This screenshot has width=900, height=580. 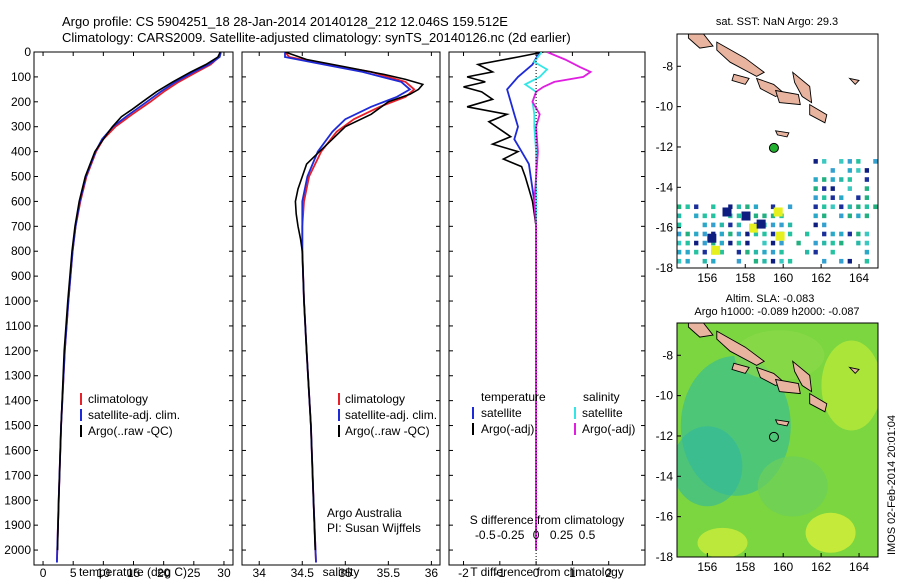 I want to click on sst-map-title: sat. SST: NaN Argo: 29.3, so click(x=777, y=22).